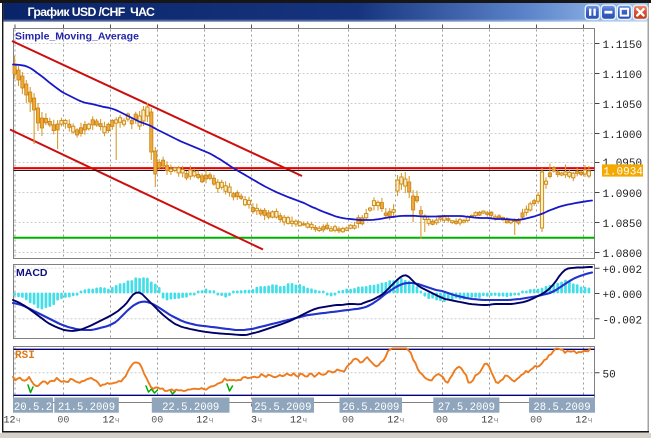 The width and height of the screenshot is (651, 438). Describe the element at coordinates (623, 271) in the screenshot. I see `svg-text: +0.002` at that location.